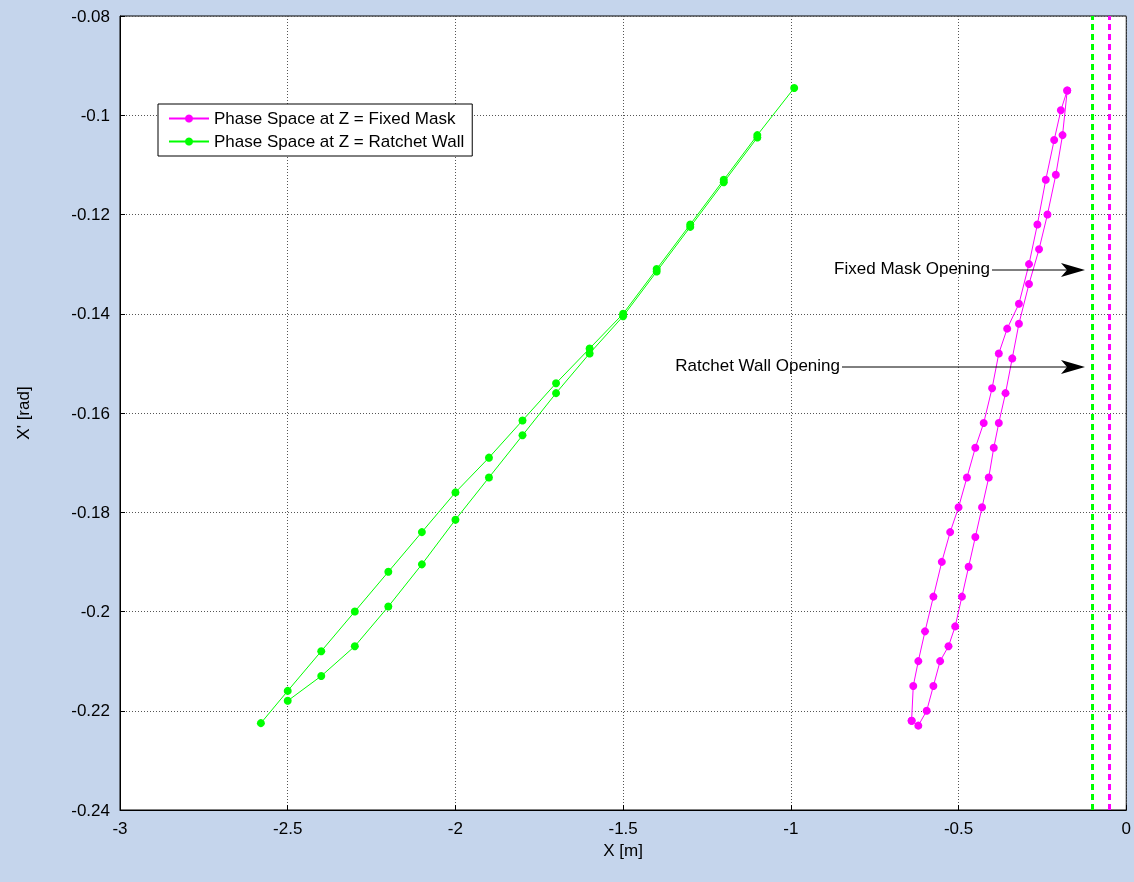 The height and width of the screenshot is (882, 1134). What do you see at coordinates (791, 828) in the screenshot?
I see `x-tick-label: -1` at bounding box center [791, 828].